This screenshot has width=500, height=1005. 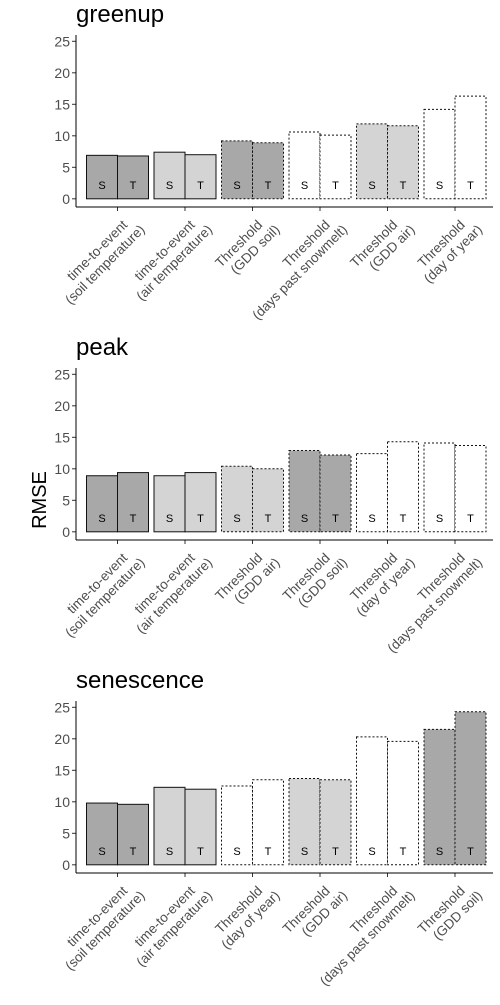 What do you see at coordinates (40, 500) in the screenshot?
I see `y-axis-label: RMSE` at bounding box center [40, 500].